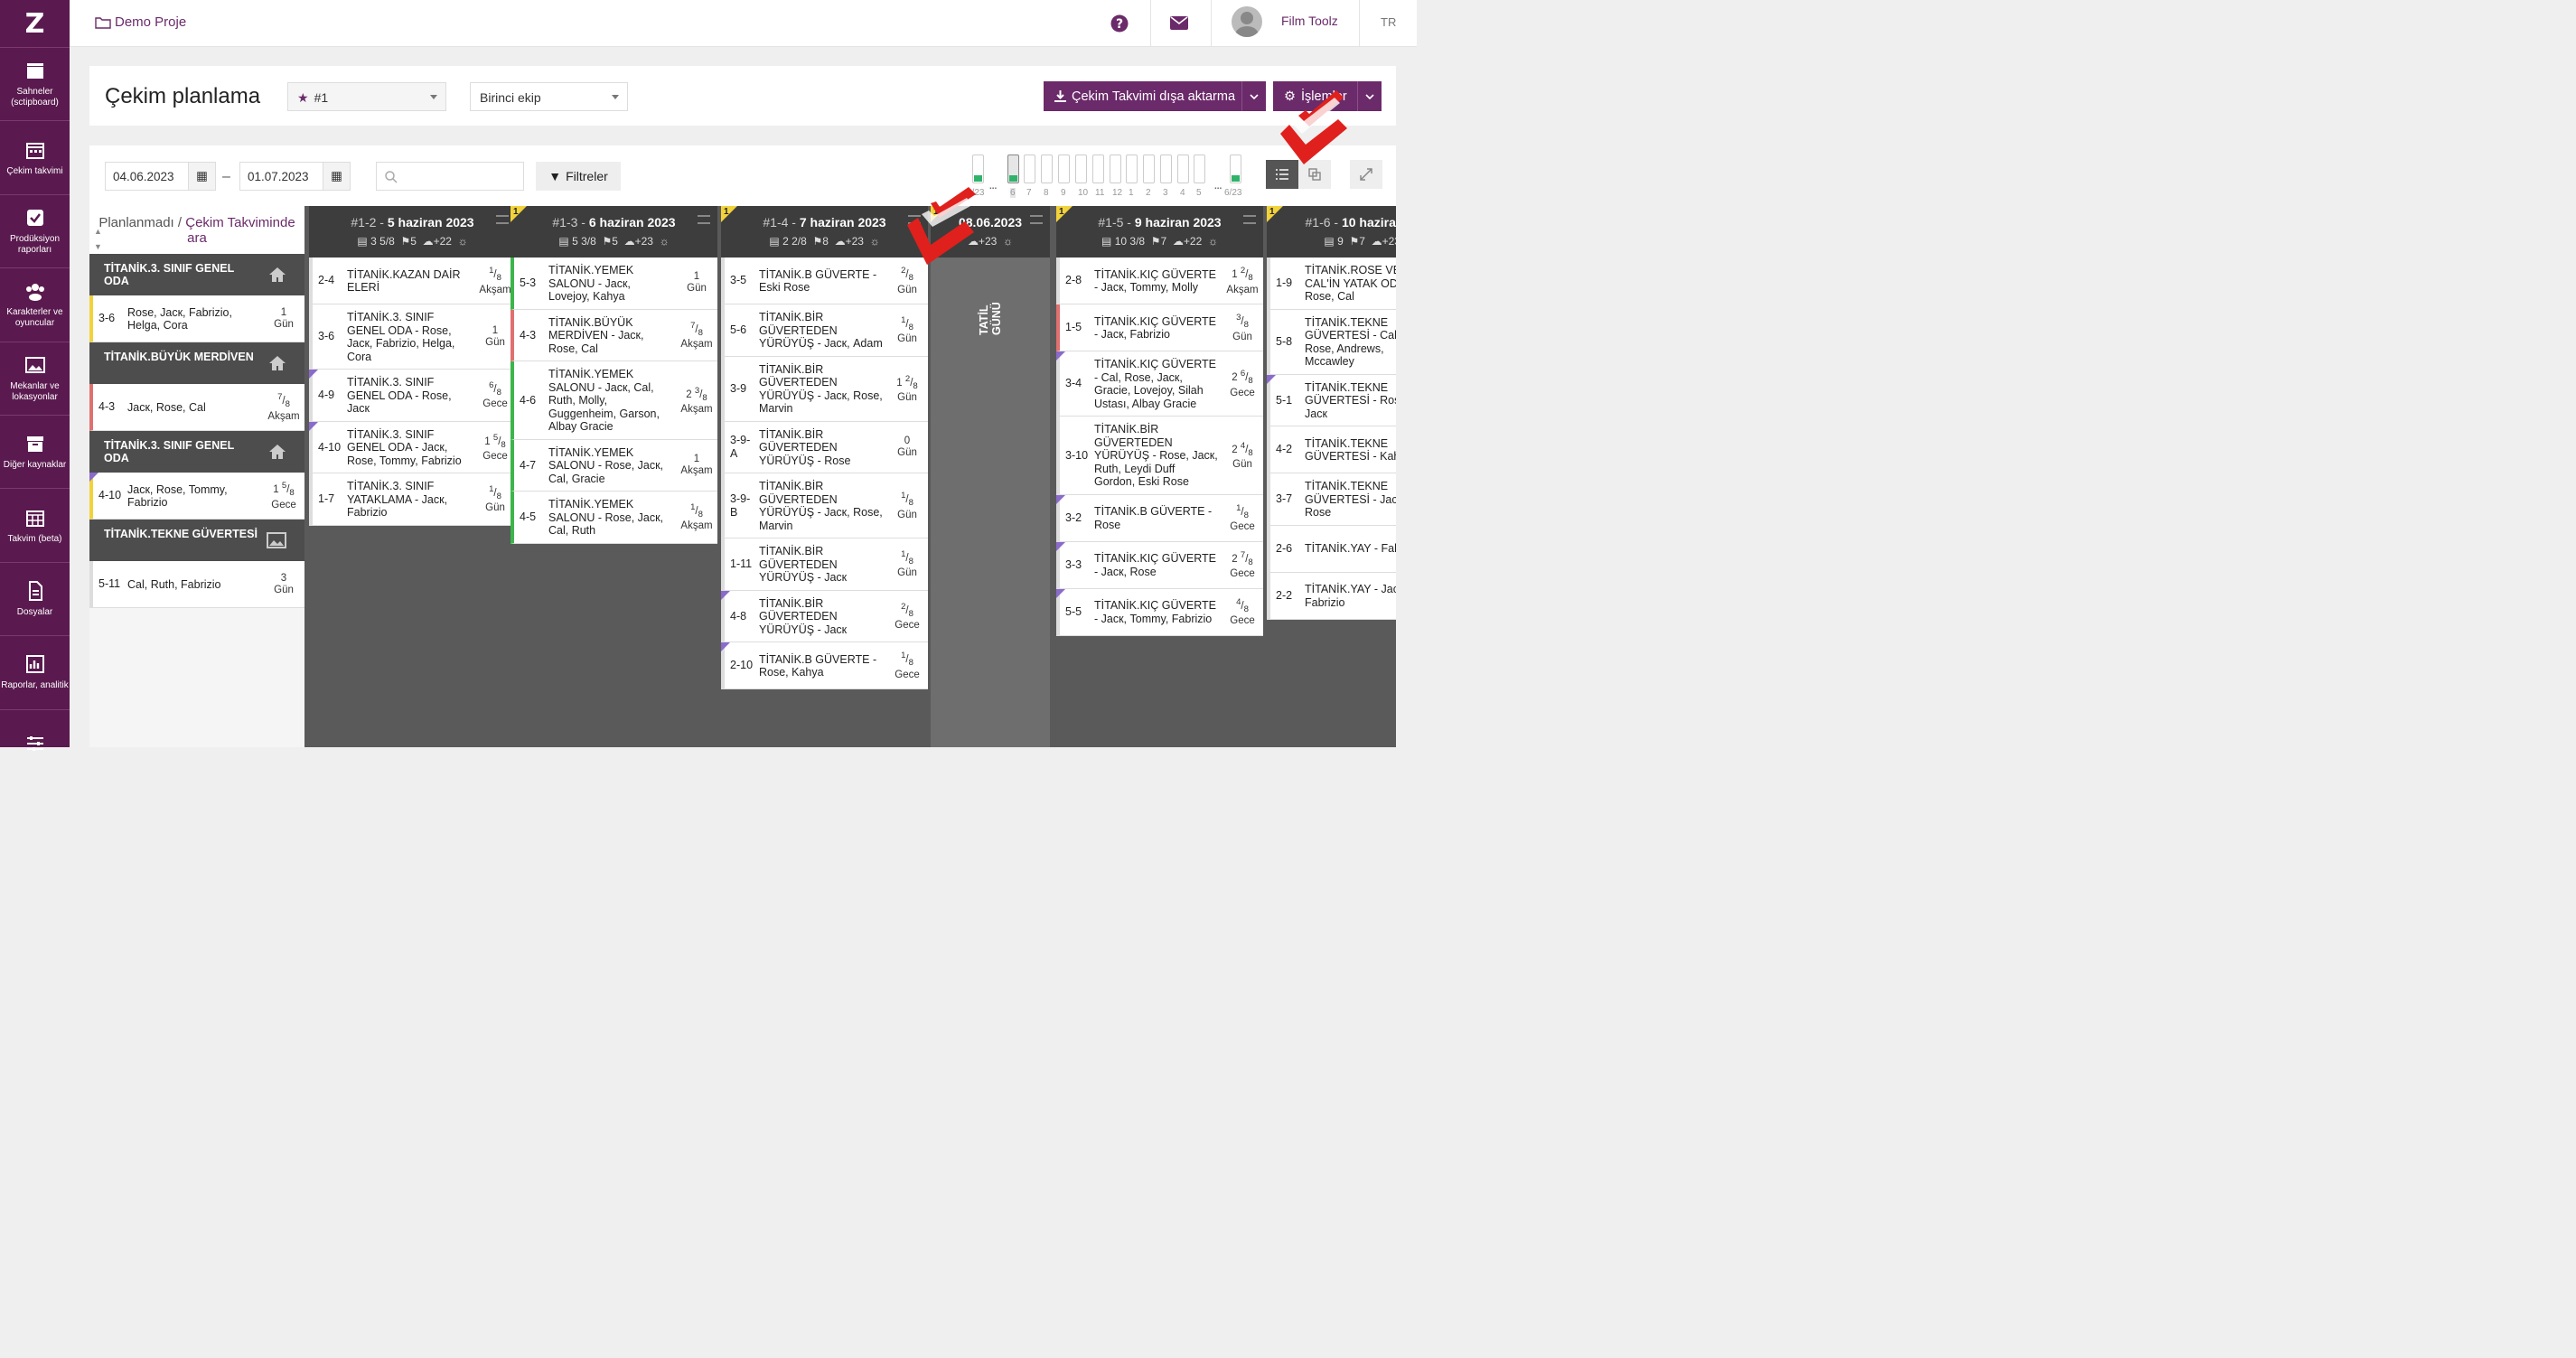 The image size is (2576, 1358). What do you see at coordinates (614, 232) in the screenshot?
I see `day-header: 1 #1-3 - 6 haziran 2023 ▤ 5 3/8 ⚑5 ☁+23 ☼` at bounding box center [614, 232].